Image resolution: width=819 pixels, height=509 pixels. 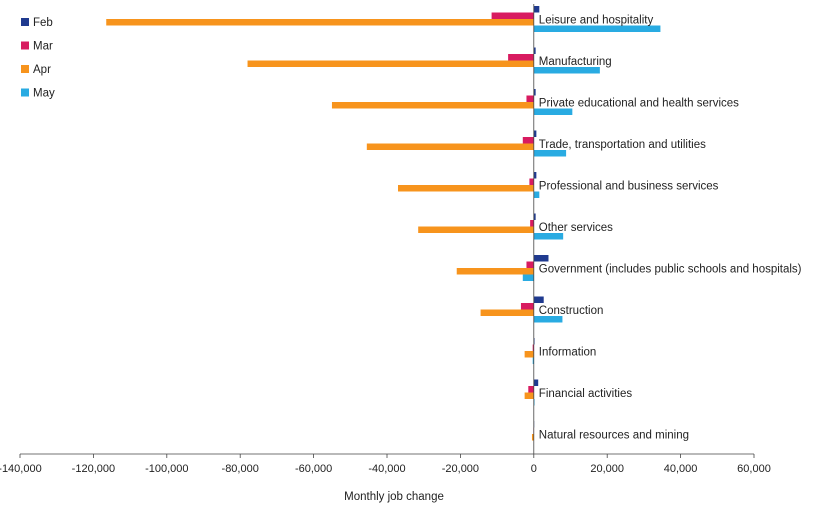 I want to click on category-label-8: Information, so click(x=568, y=353).